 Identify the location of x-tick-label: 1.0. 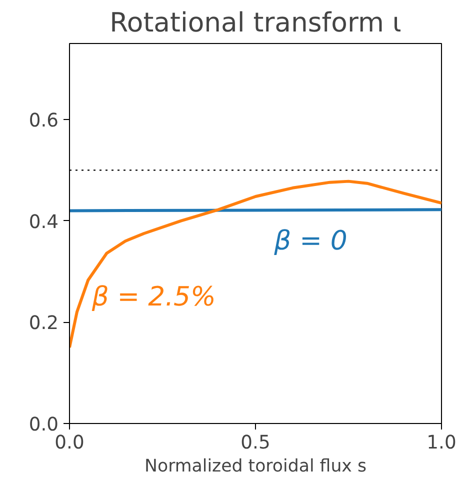
(441, 443).